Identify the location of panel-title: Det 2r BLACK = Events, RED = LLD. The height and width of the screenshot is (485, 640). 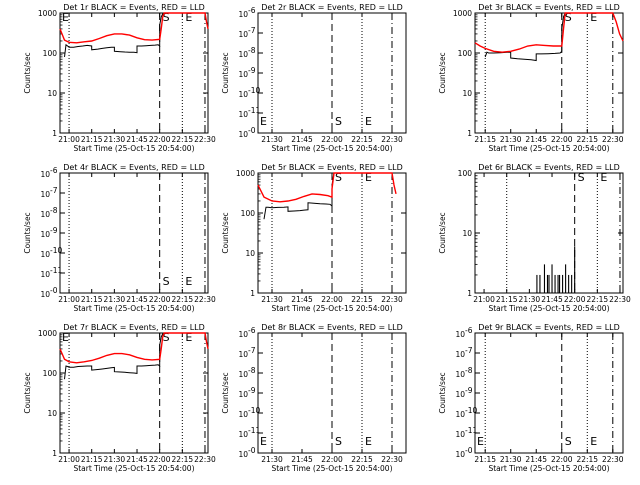
(332, 7).